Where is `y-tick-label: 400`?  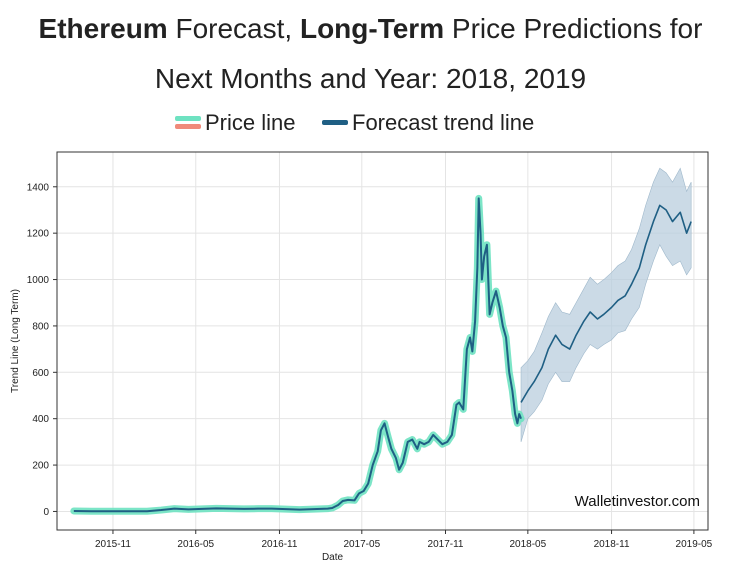 y-tick-label: 400 is located at coordinates (40, 419).